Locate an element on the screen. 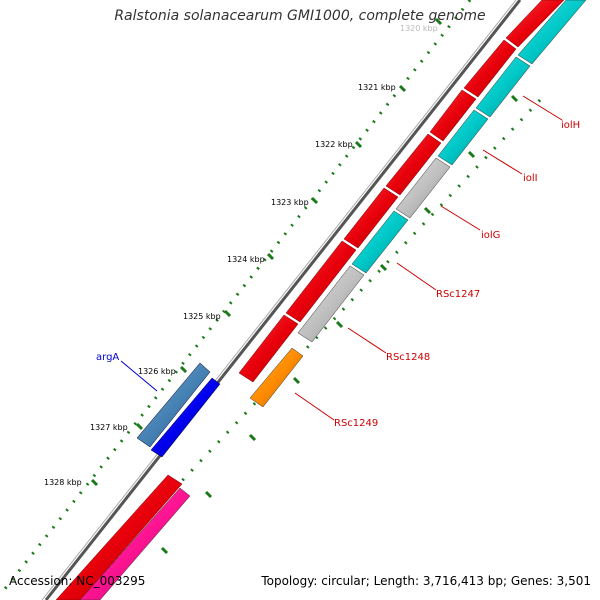 This screenshot has width=600, height=600. gene-label-rsc1247: RSc1247 is located at coordinates (458, 294).